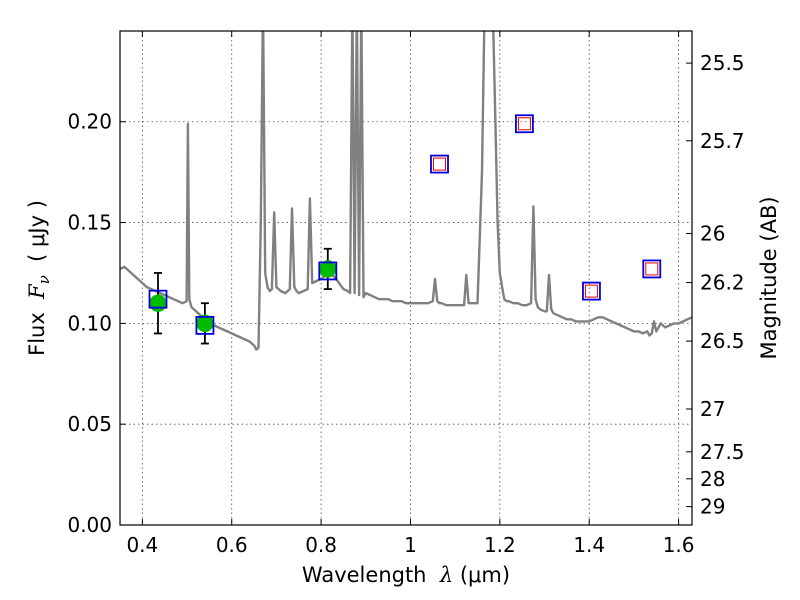  Describe the element at coordinates (406, 575) in the screenshot. I see `x-axis-label: Wavelength λ (μm)` at that location.